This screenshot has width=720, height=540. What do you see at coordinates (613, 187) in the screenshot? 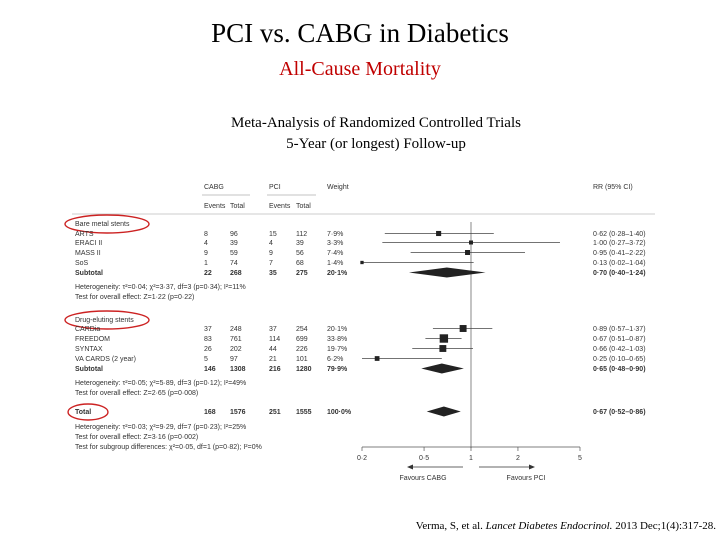
I see `rr-column-header: RR (95% CI)` at bounding box center [613, 187].